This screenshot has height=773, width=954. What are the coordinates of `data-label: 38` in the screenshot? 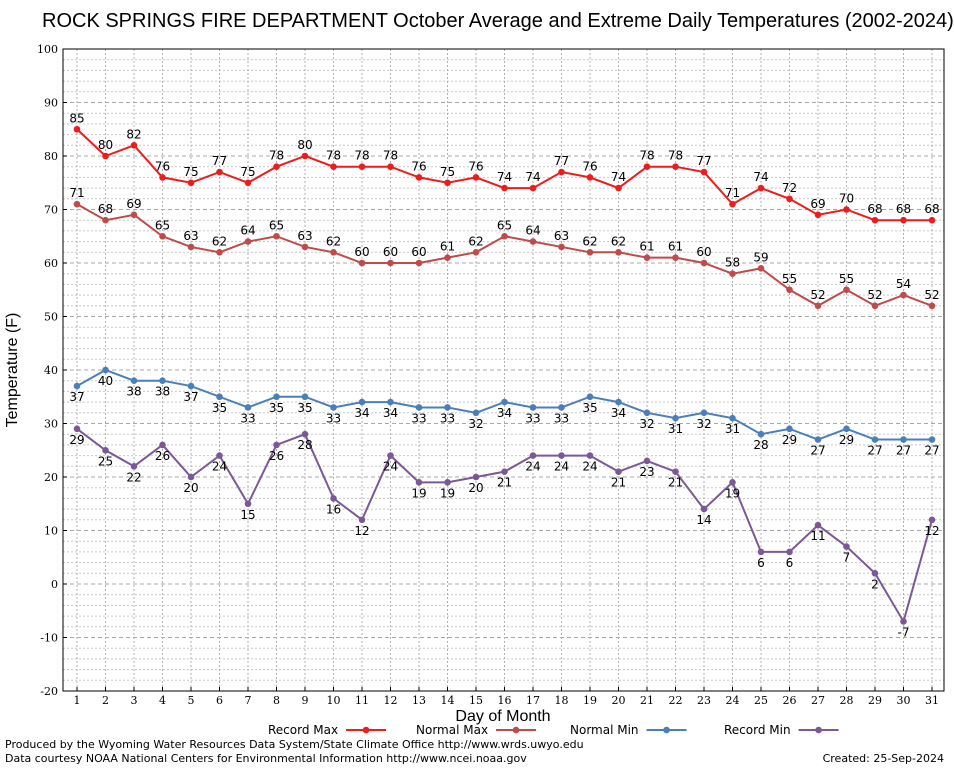 It's located at (133, 392).